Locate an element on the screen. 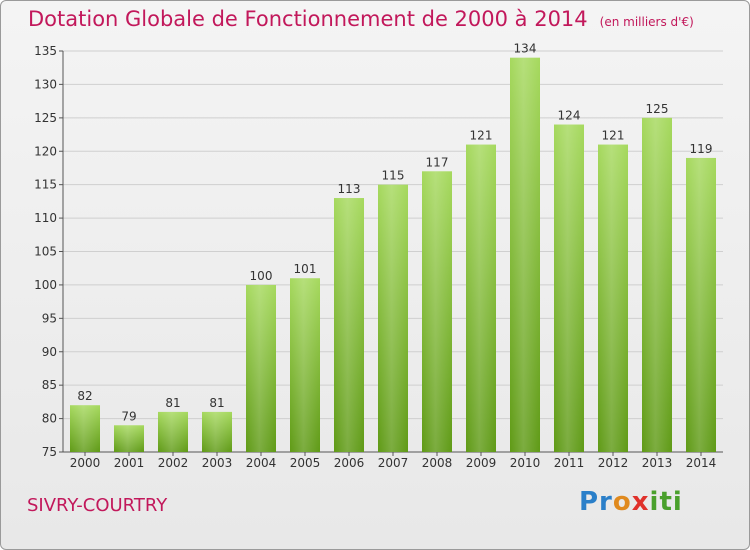  value-label: 115 is located at coordinates (393, 176).